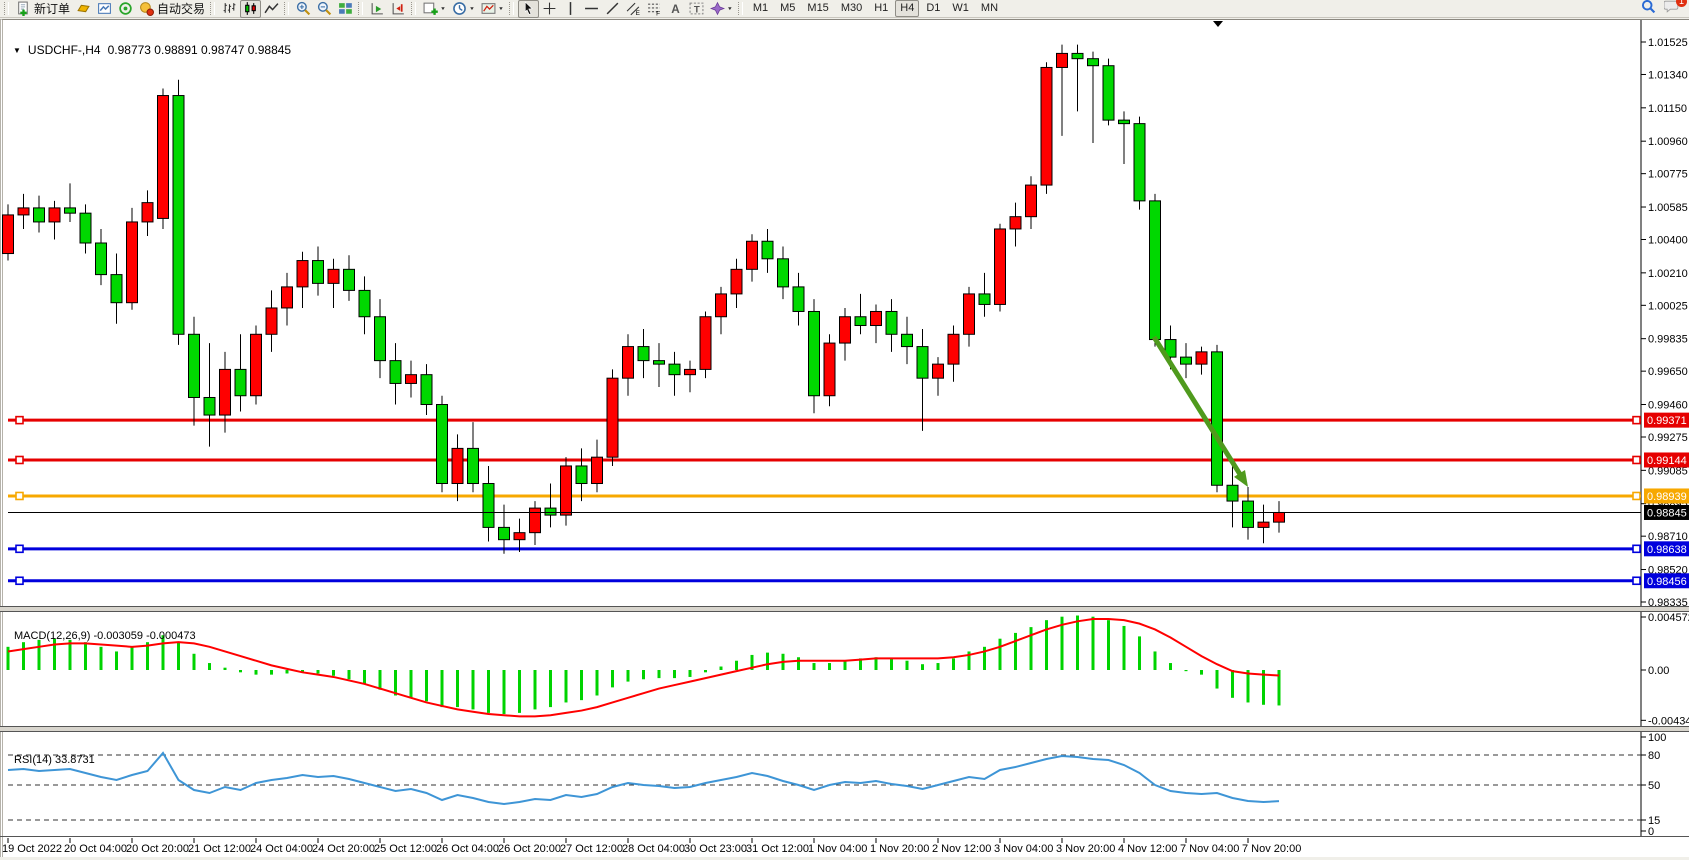 The image size is (1689, 860). I want to click on signals-button, so click(125, 9).